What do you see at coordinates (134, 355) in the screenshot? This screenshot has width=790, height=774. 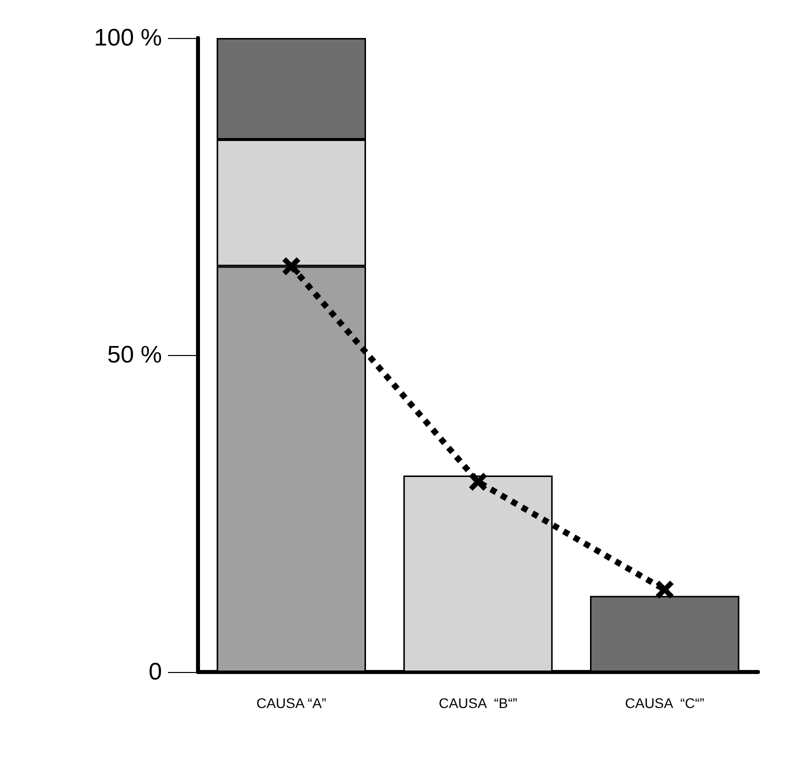 I see `y-tick-label: 50 %` at bounding box center [134, 355].